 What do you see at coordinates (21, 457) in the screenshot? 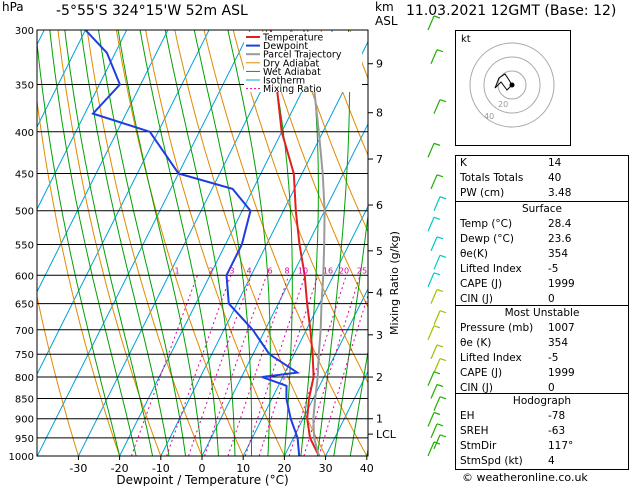
I see `pressure-tick-label: 1000` at bounding box center [21, 457].